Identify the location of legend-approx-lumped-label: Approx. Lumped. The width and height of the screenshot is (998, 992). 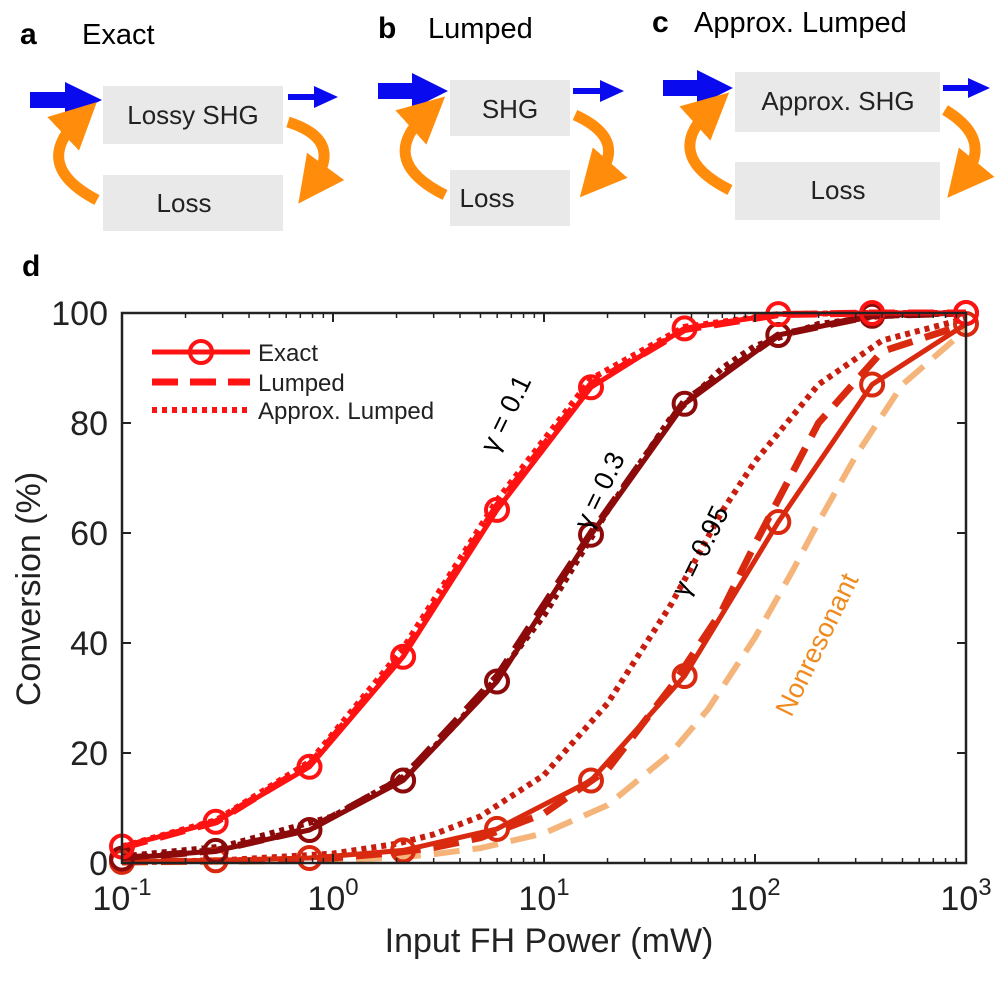
(346, 411).